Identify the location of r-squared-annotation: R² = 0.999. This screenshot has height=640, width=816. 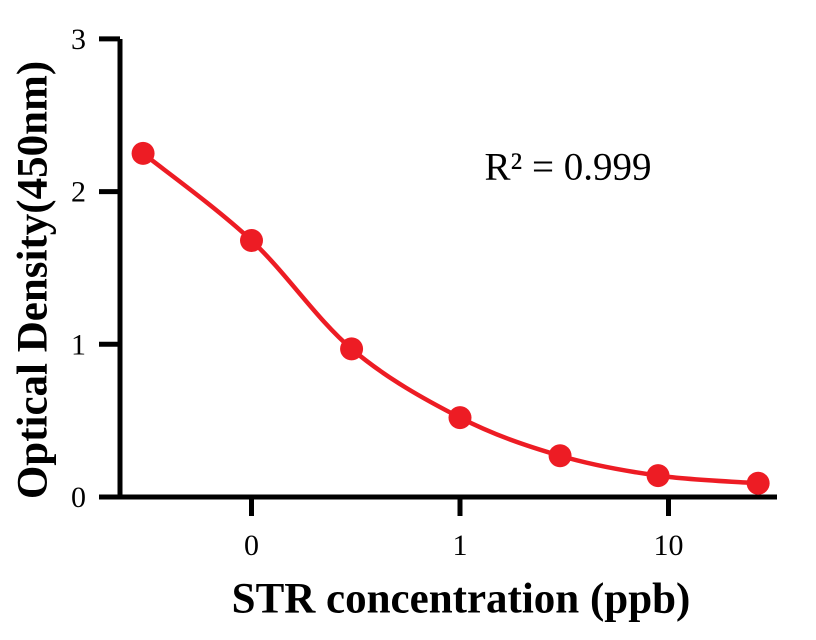
(568, 167).